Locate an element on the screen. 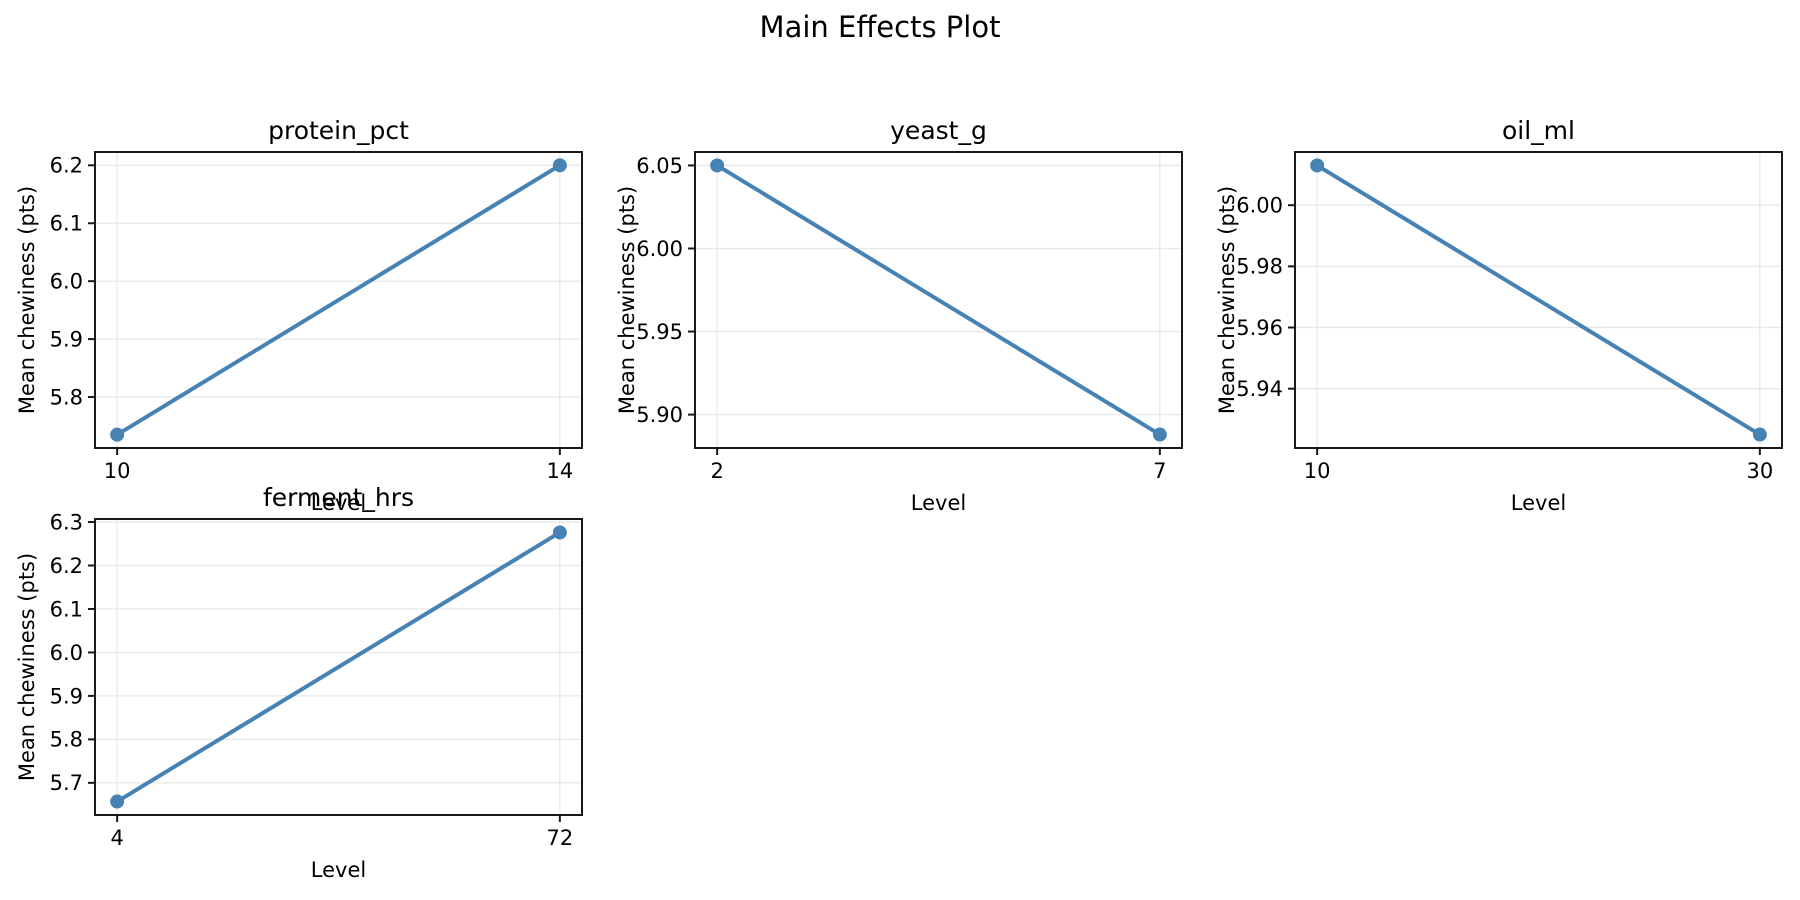 Image resolution: width=1800 pixels, height=900 pixels. x-tick-label: 30 is located at coordinates (1759, 471).